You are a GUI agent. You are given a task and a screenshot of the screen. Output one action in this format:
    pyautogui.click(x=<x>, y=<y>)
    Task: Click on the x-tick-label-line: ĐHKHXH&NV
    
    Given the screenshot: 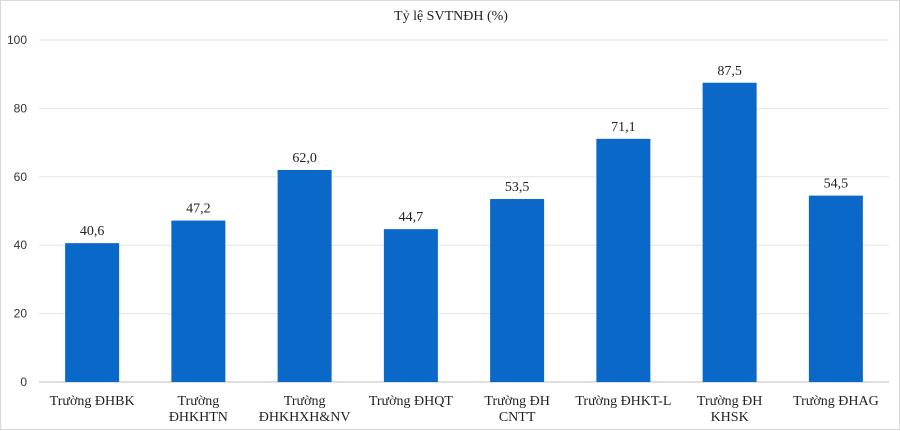 What is the action you would take?
    pyautogui.click(x=305, y=417)
    